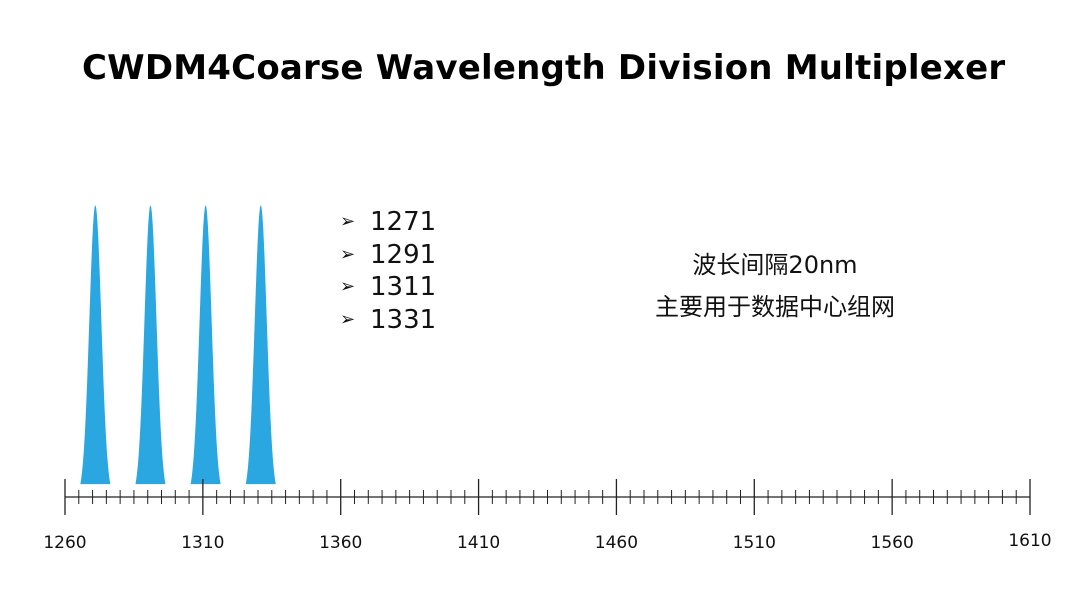  I want to click on channel-peaks, so click(178, 345).